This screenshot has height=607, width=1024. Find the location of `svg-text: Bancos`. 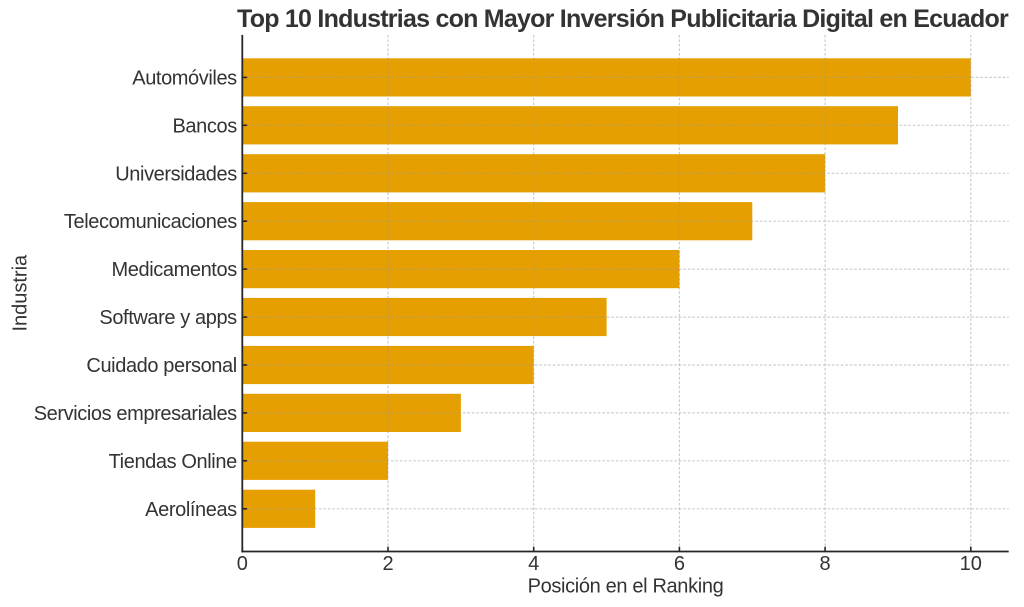

svg-text: Bancos is located at coordinates (204, 126).